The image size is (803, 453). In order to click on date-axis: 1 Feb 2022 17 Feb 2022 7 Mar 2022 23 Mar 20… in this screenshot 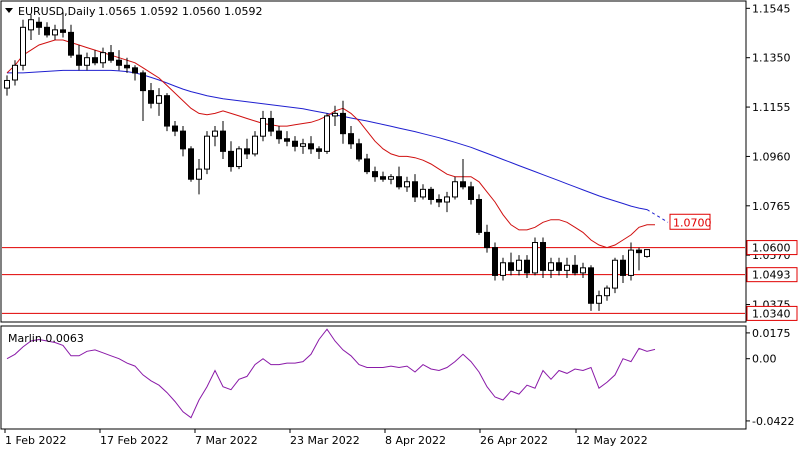, I will do `click(326, 438)`.